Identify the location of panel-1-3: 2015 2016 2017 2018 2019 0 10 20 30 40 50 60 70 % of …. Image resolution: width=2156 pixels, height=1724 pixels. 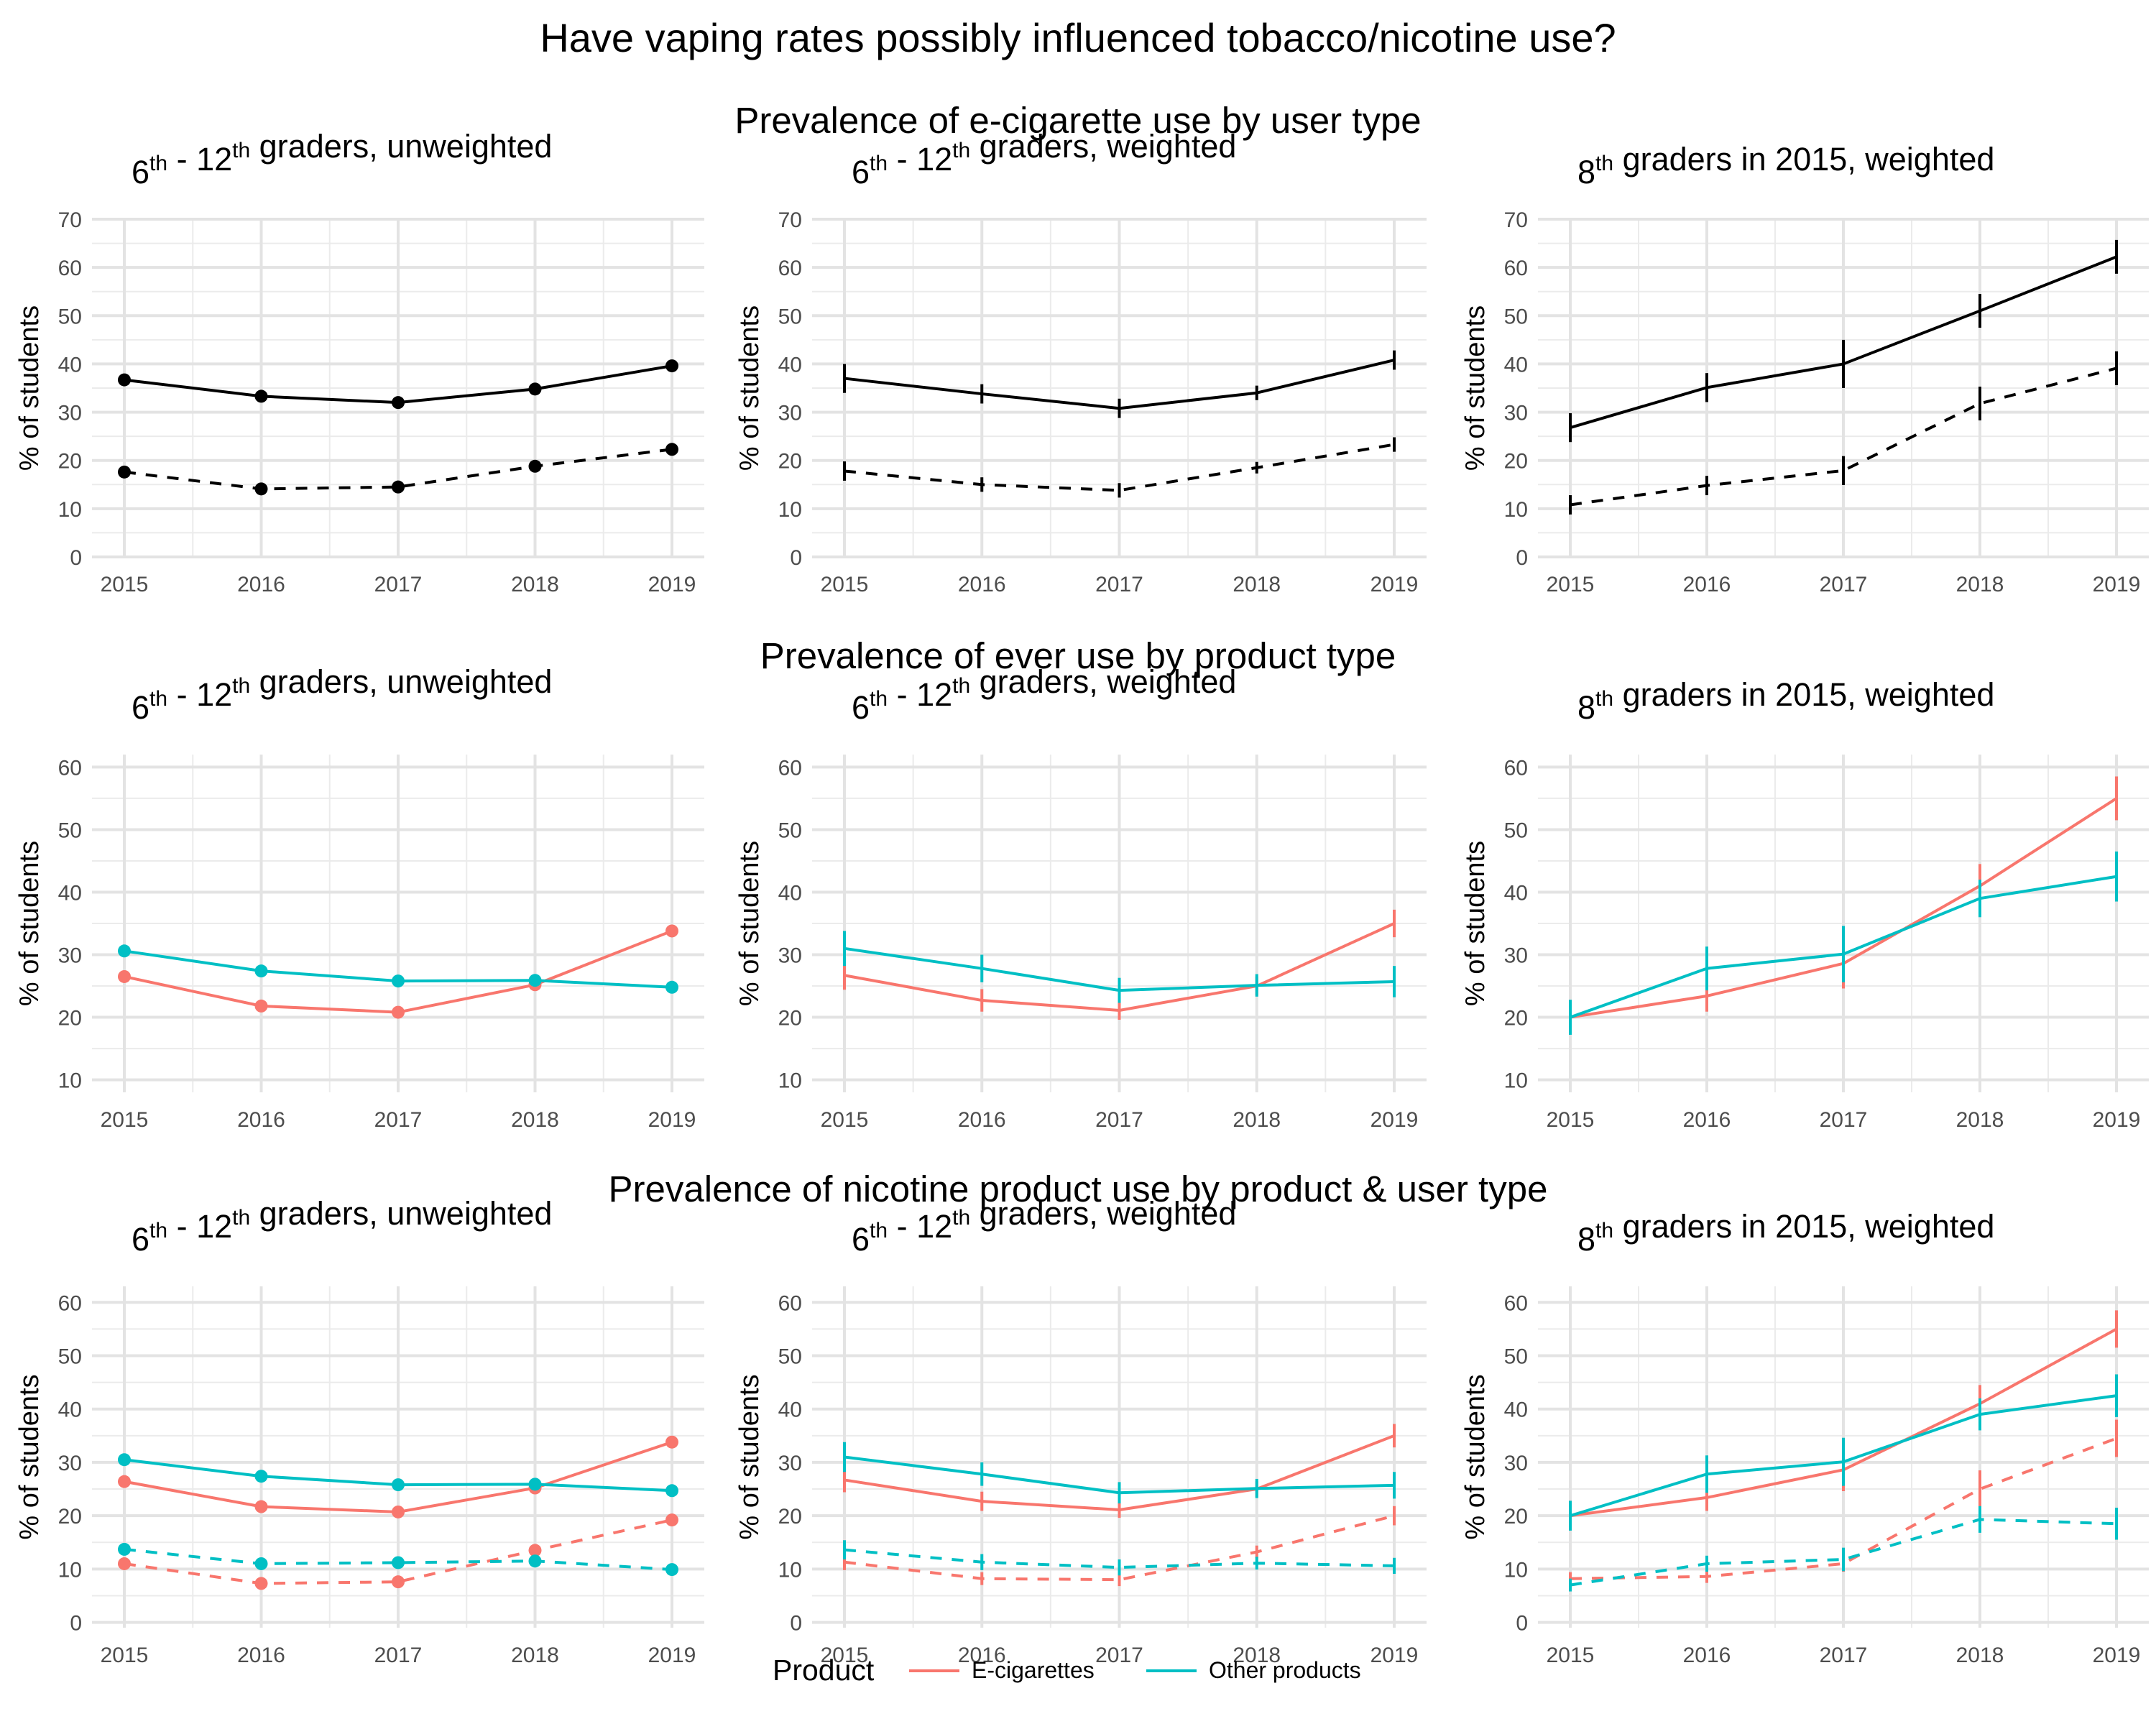
(1805, 368).